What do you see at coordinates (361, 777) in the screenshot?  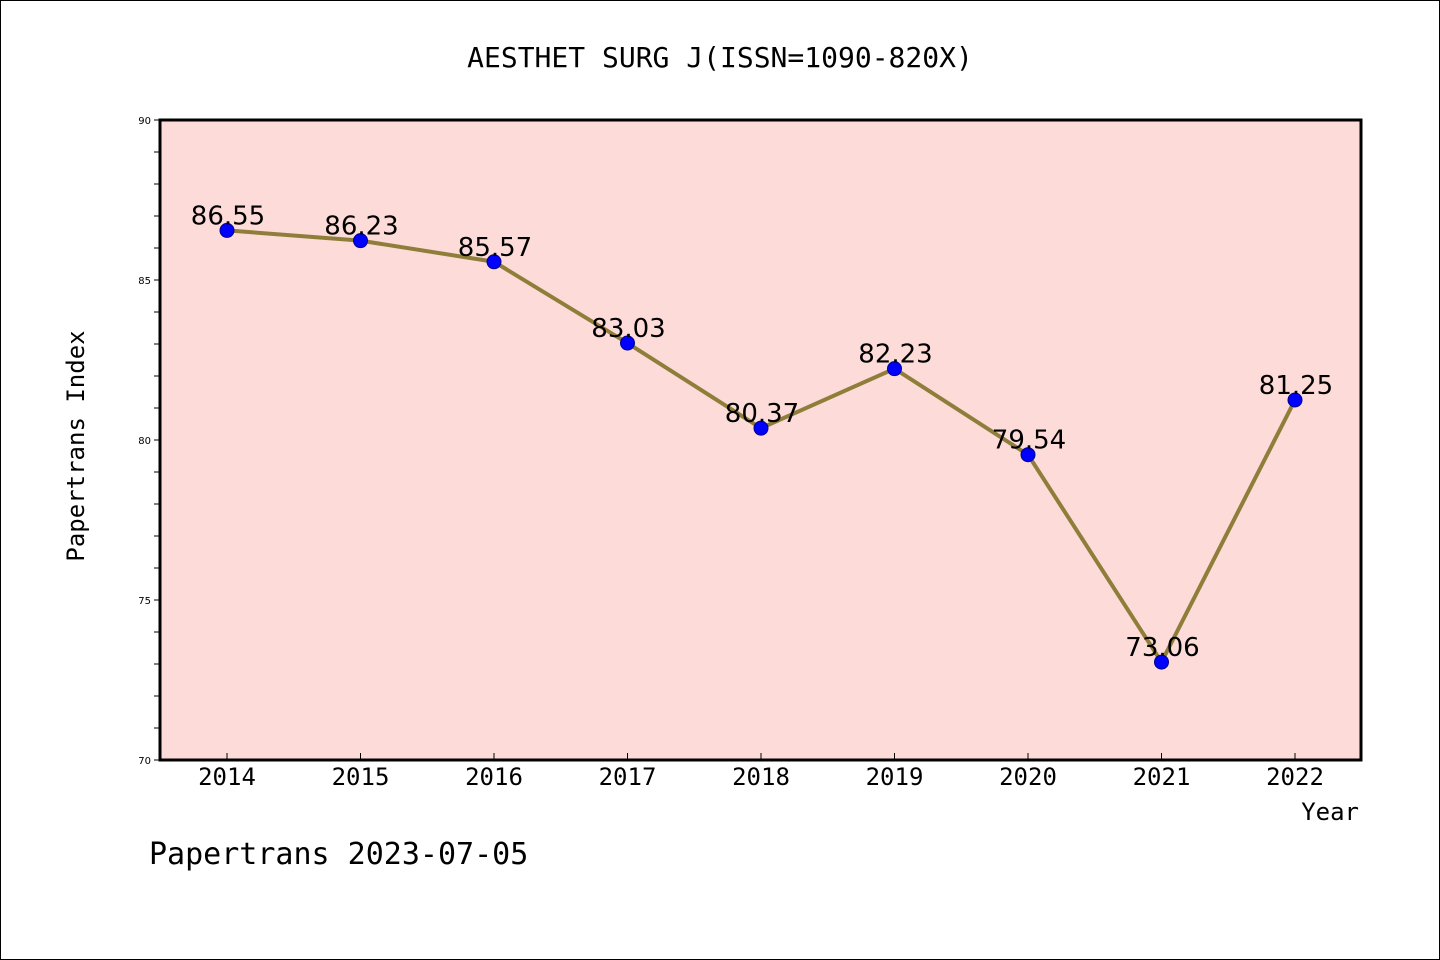 I see `x-tick-label: 2015` at bounding box center [361, 777].